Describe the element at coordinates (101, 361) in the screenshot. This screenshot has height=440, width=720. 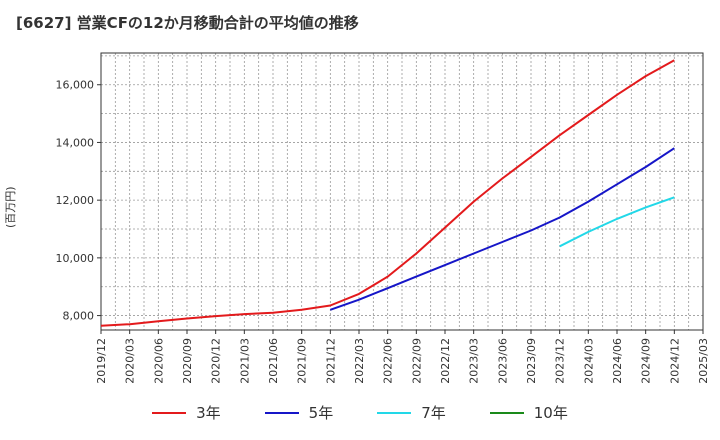
I see `x-tick-label: 2019/12` at that location.